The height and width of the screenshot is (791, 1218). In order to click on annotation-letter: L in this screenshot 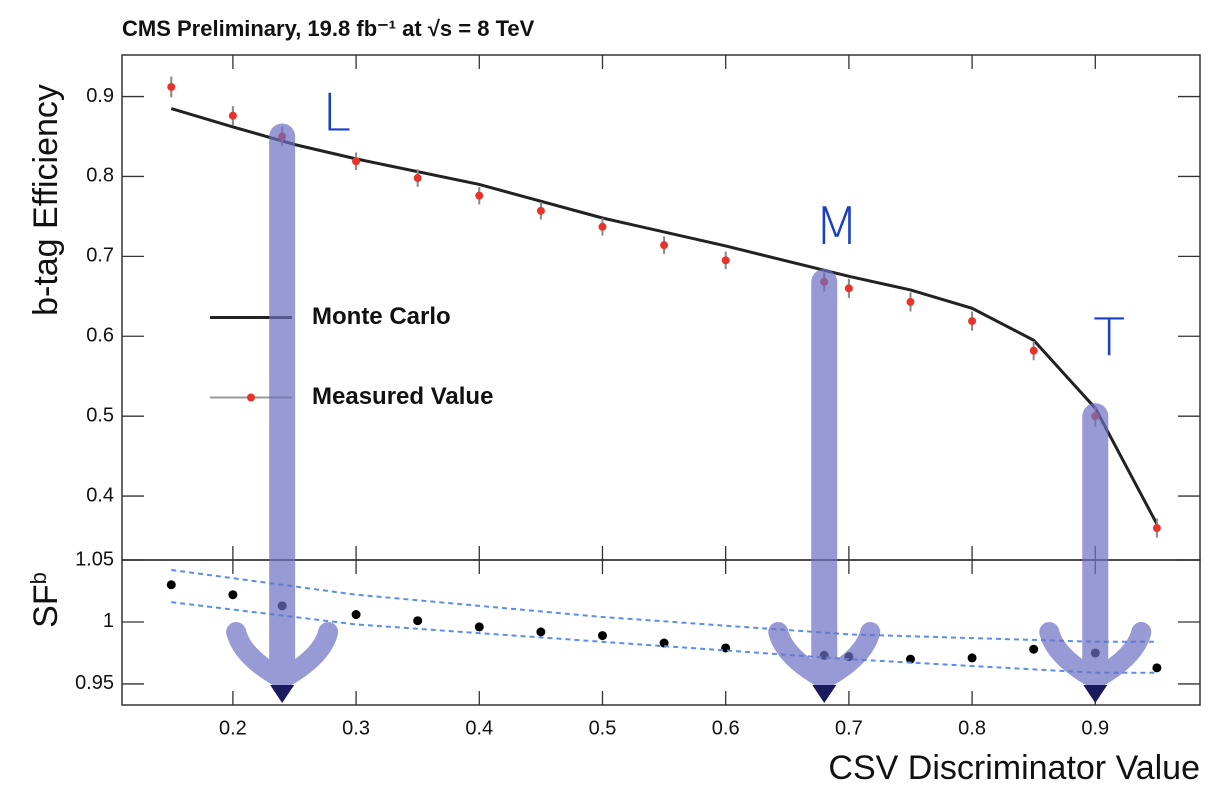, I will do `click(336, 114)`.